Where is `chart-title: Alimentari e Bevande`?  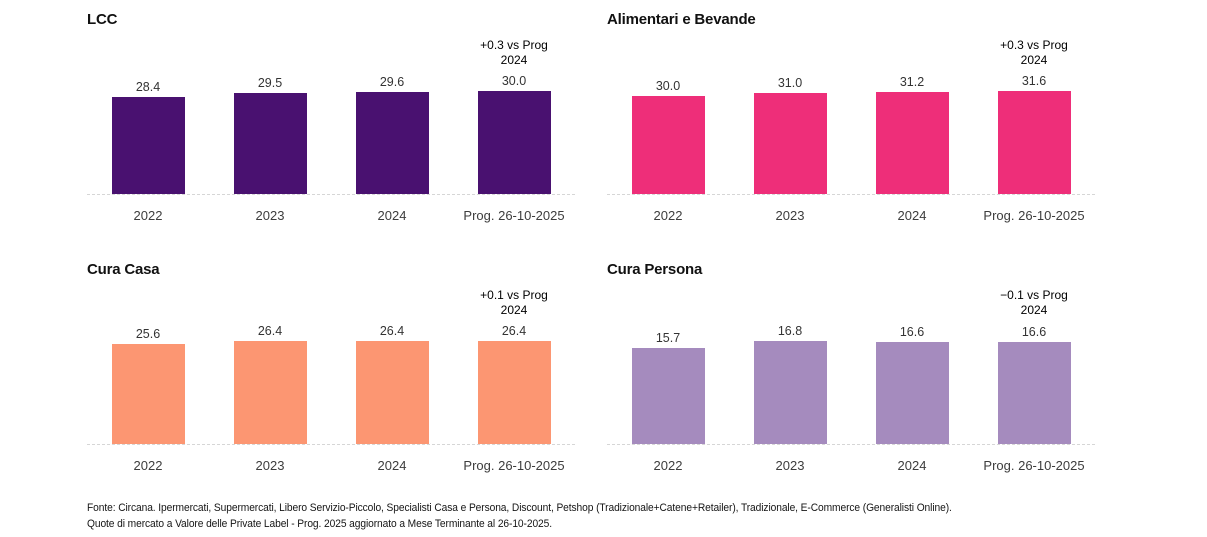 chart-title: Alimentari e Bevande is located at coordinates (681, 19).